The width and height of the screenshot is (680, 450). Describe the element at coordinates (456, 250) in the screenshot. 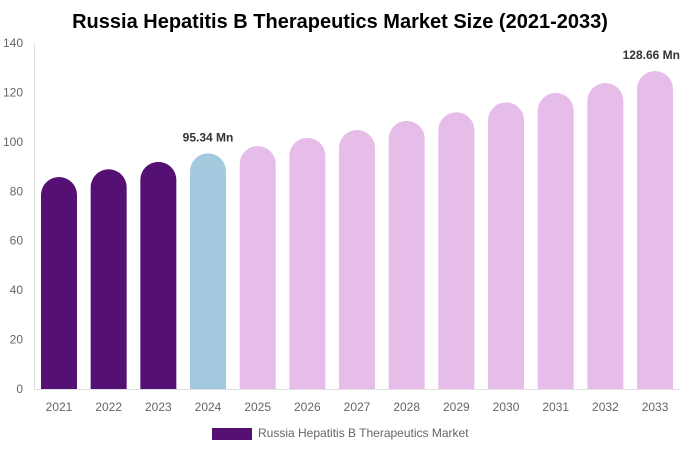

I see `bar-2029` at that location.